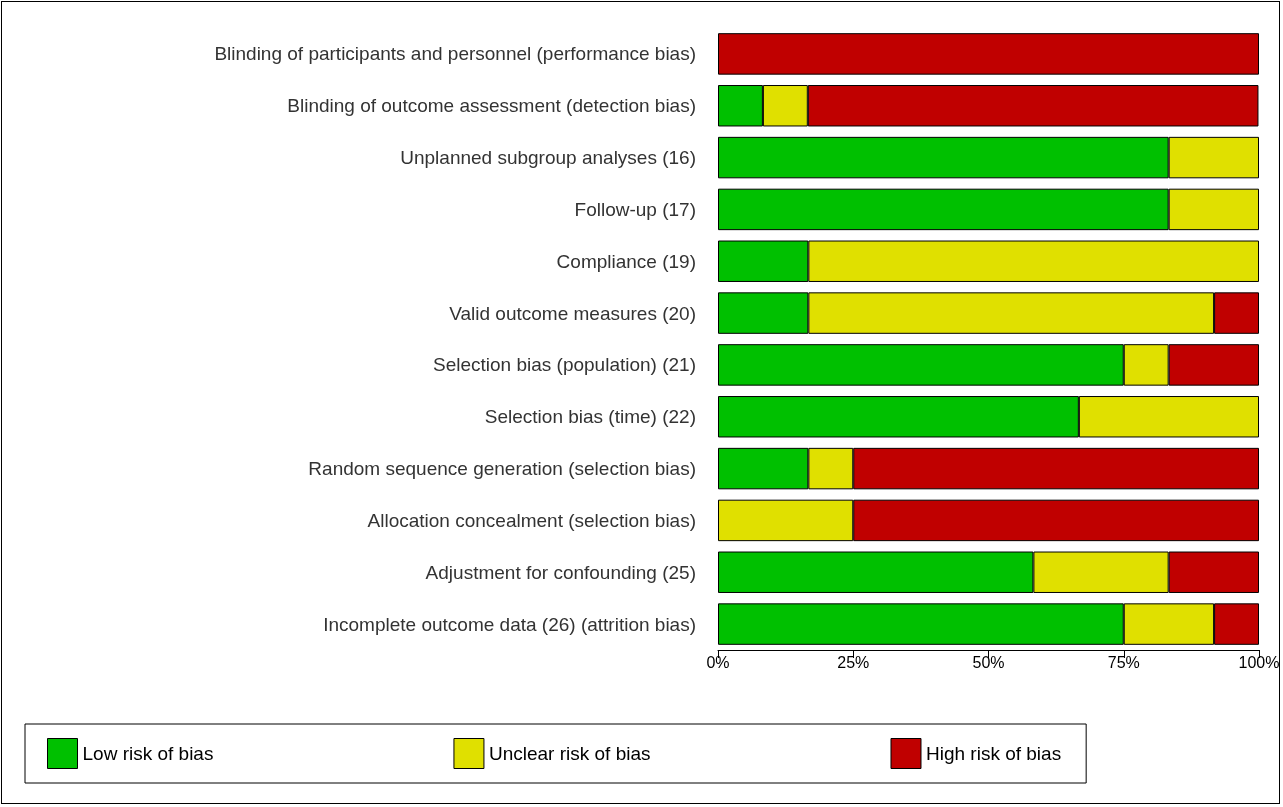 The width and height of the screenshot is (1283, 807). What do you see at coordinates (718, 662) in the screenshot?
I see `x-tick-label: 0%` at bounding box center [718, 662].